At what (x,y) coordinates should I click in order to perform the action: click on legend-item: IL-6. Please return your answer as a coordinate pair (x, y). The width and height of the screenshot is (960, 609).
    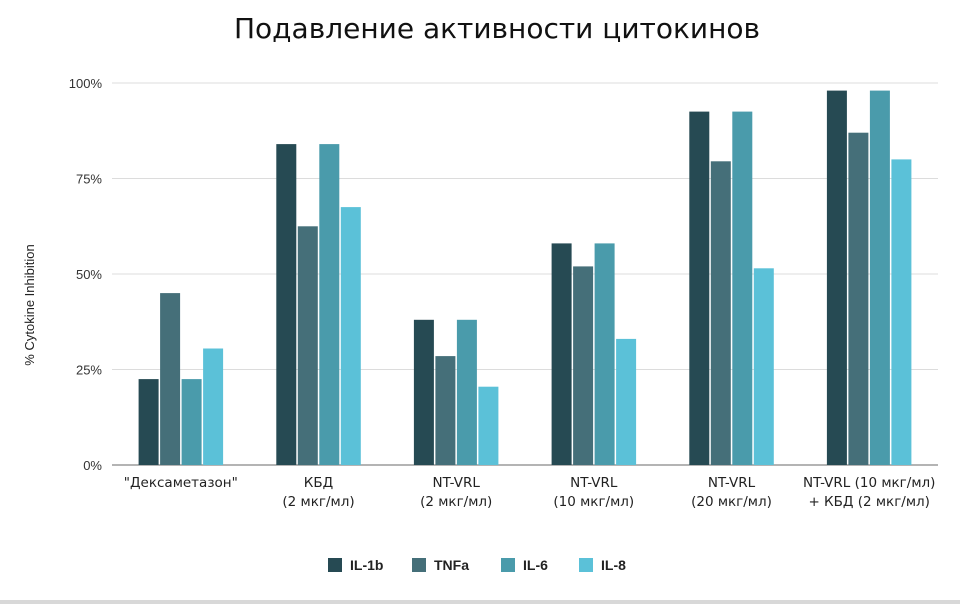
    Looking at the image, I should click on (524, 565).